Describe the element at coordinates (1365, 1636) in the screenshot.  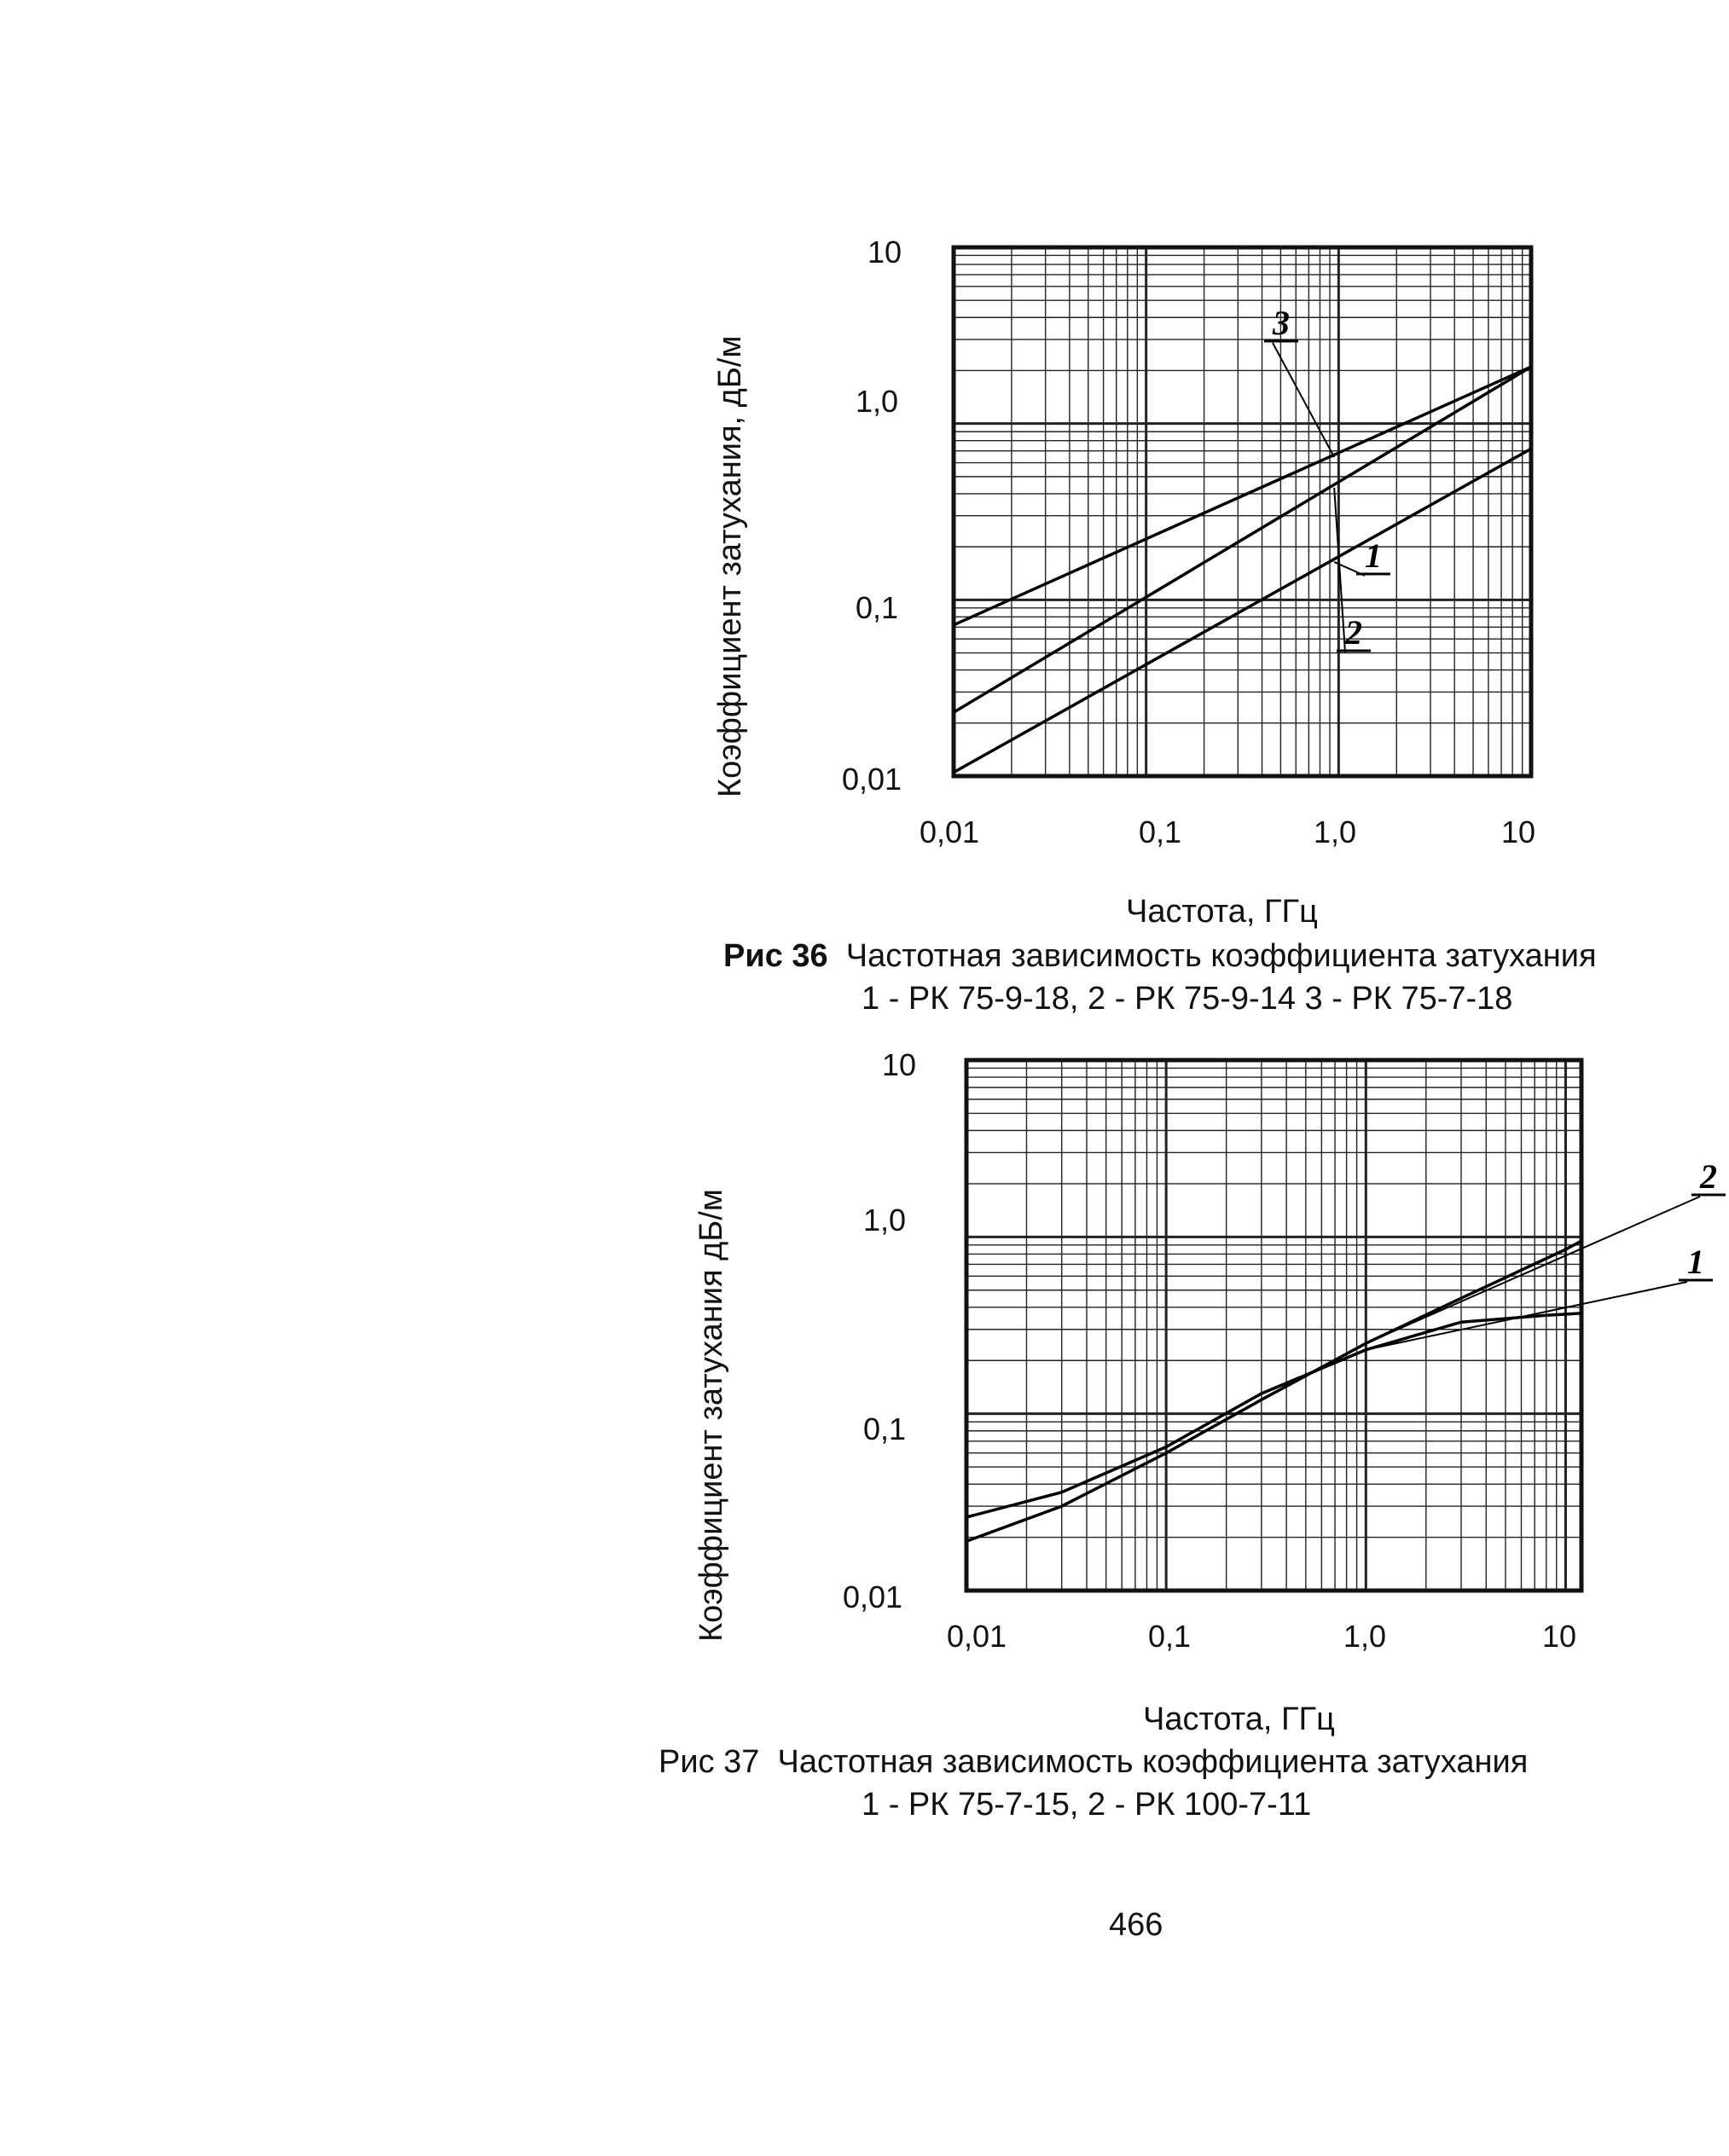
I see `chart2-x-tick-1: 1,0` at that location.